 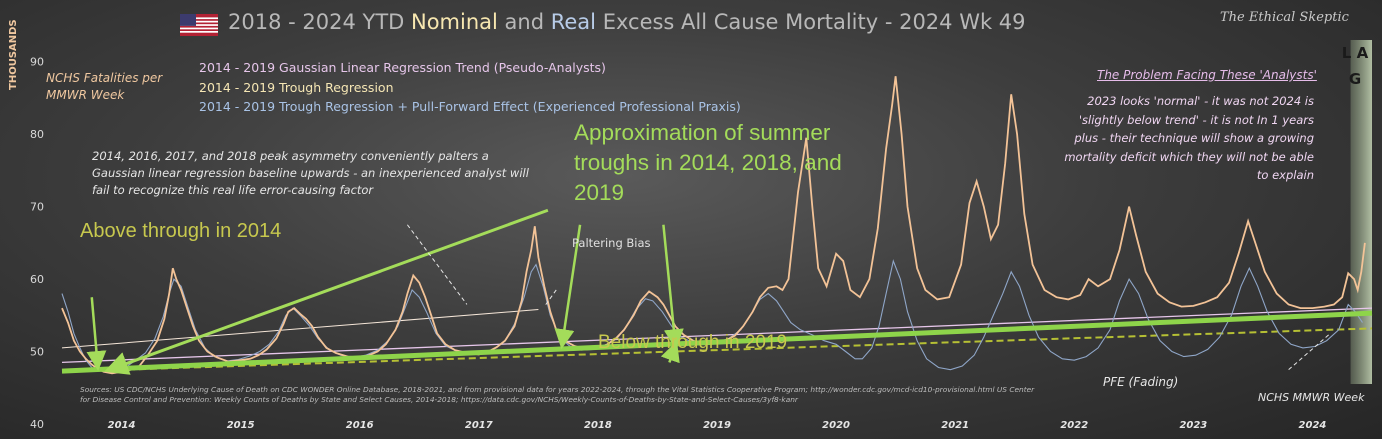 I want to click on y-tick-label: 70, so click(x=37, y=207).